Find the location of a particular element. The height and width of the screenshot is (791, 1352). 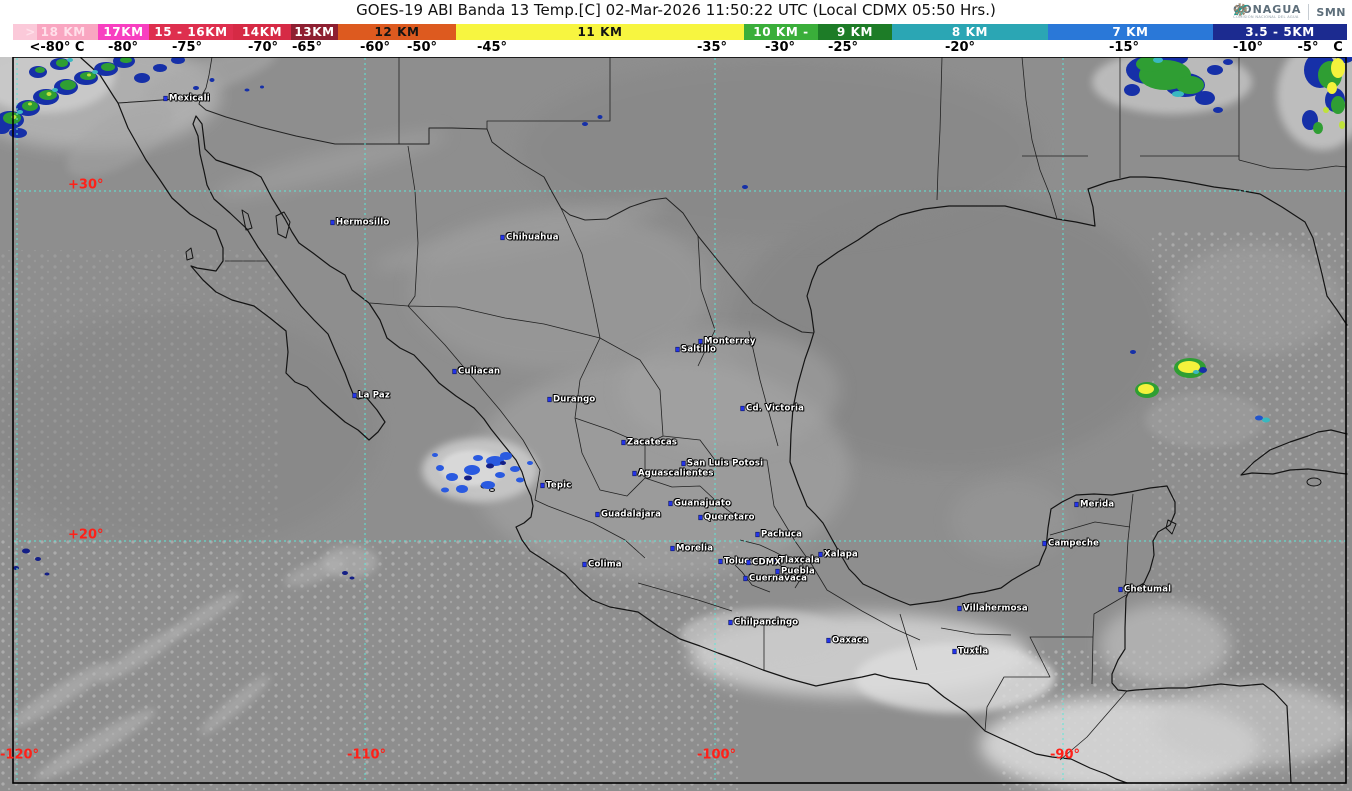

coordinate-label-30: +30° is located at coordinates (86, 185).